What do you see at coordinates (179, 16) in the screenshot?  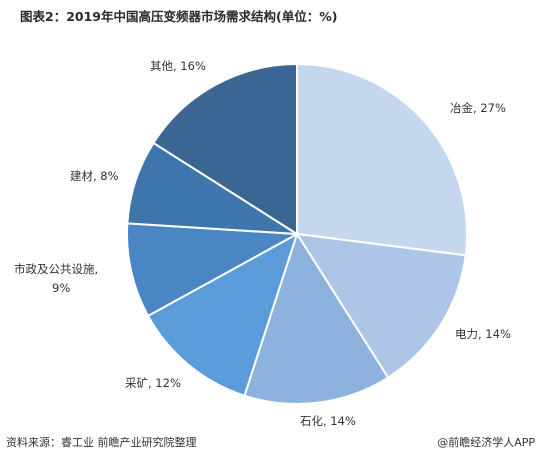 I see `chart-title: 图表2：2019年中国高压变频器市场需求结构(单位：%)` at bounding box center [179, 16].